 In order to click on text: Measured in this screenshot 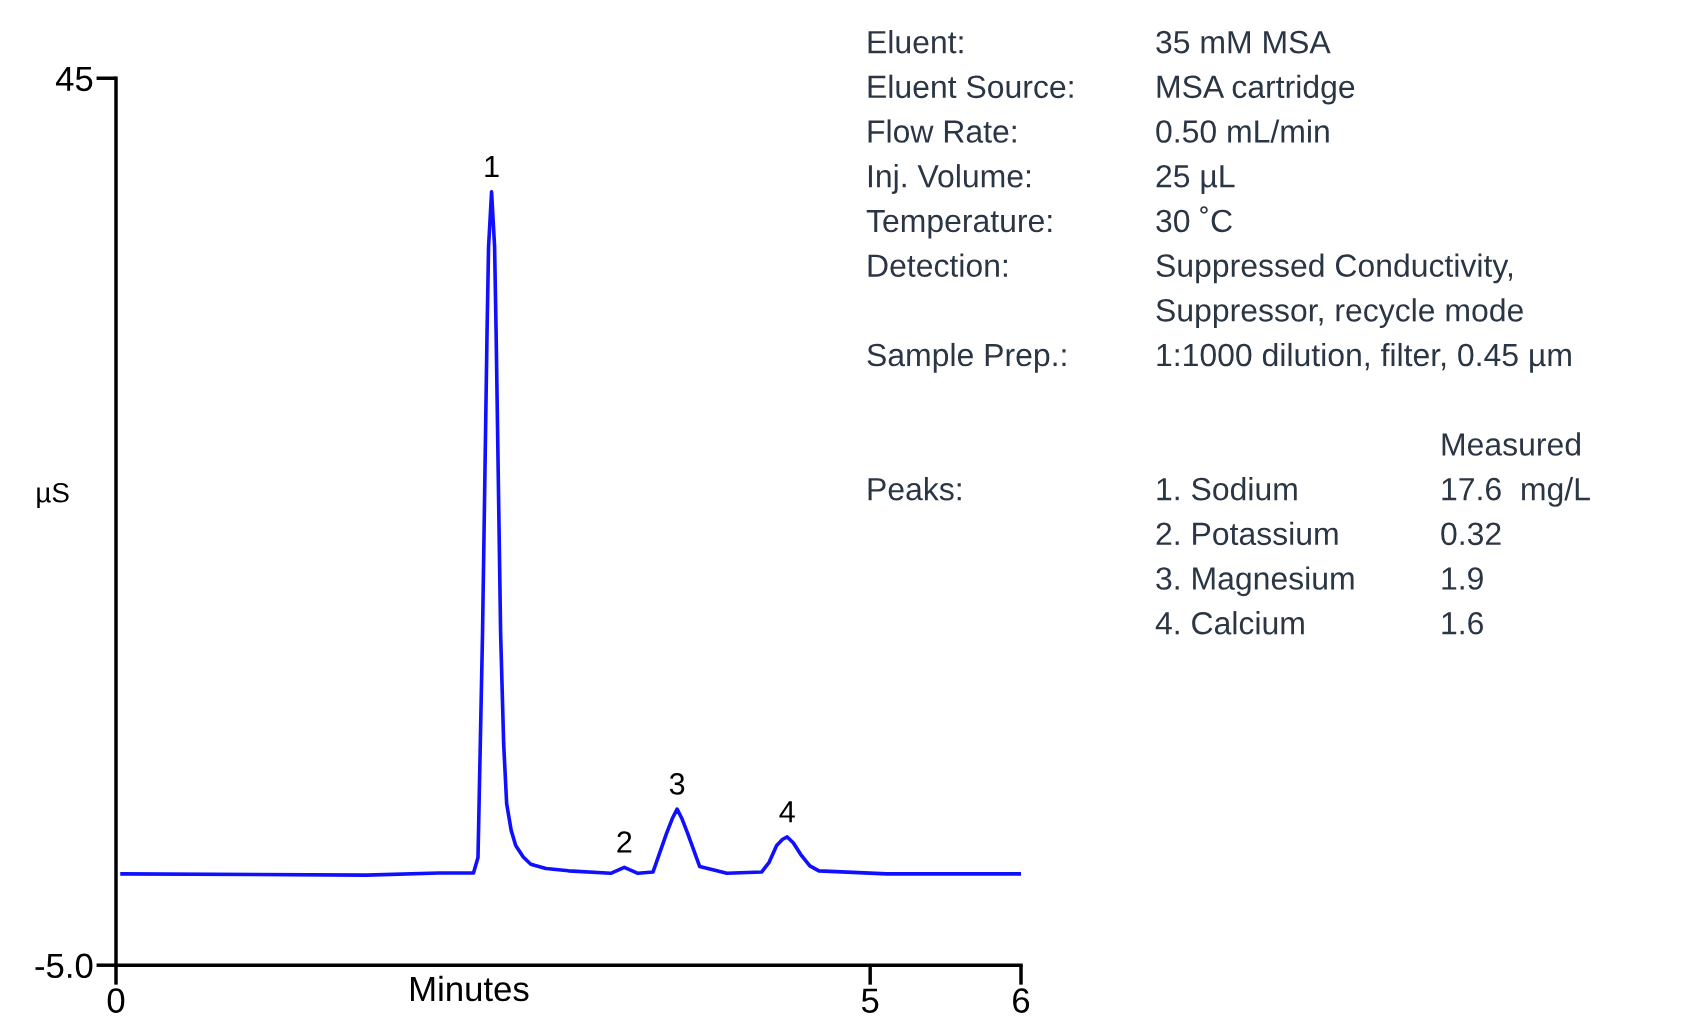, I will do `click(1511, 444)`.